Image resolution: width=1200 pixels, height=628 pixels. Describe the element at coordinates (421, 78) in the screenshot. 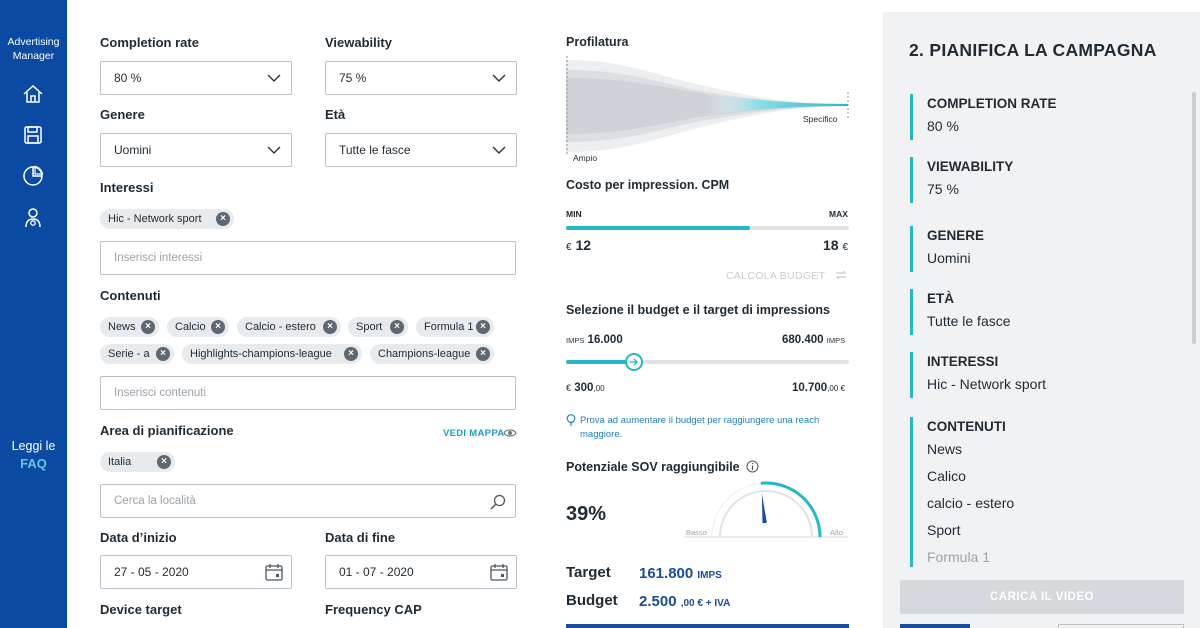

I see `viewability-select: 75 %` at that location.